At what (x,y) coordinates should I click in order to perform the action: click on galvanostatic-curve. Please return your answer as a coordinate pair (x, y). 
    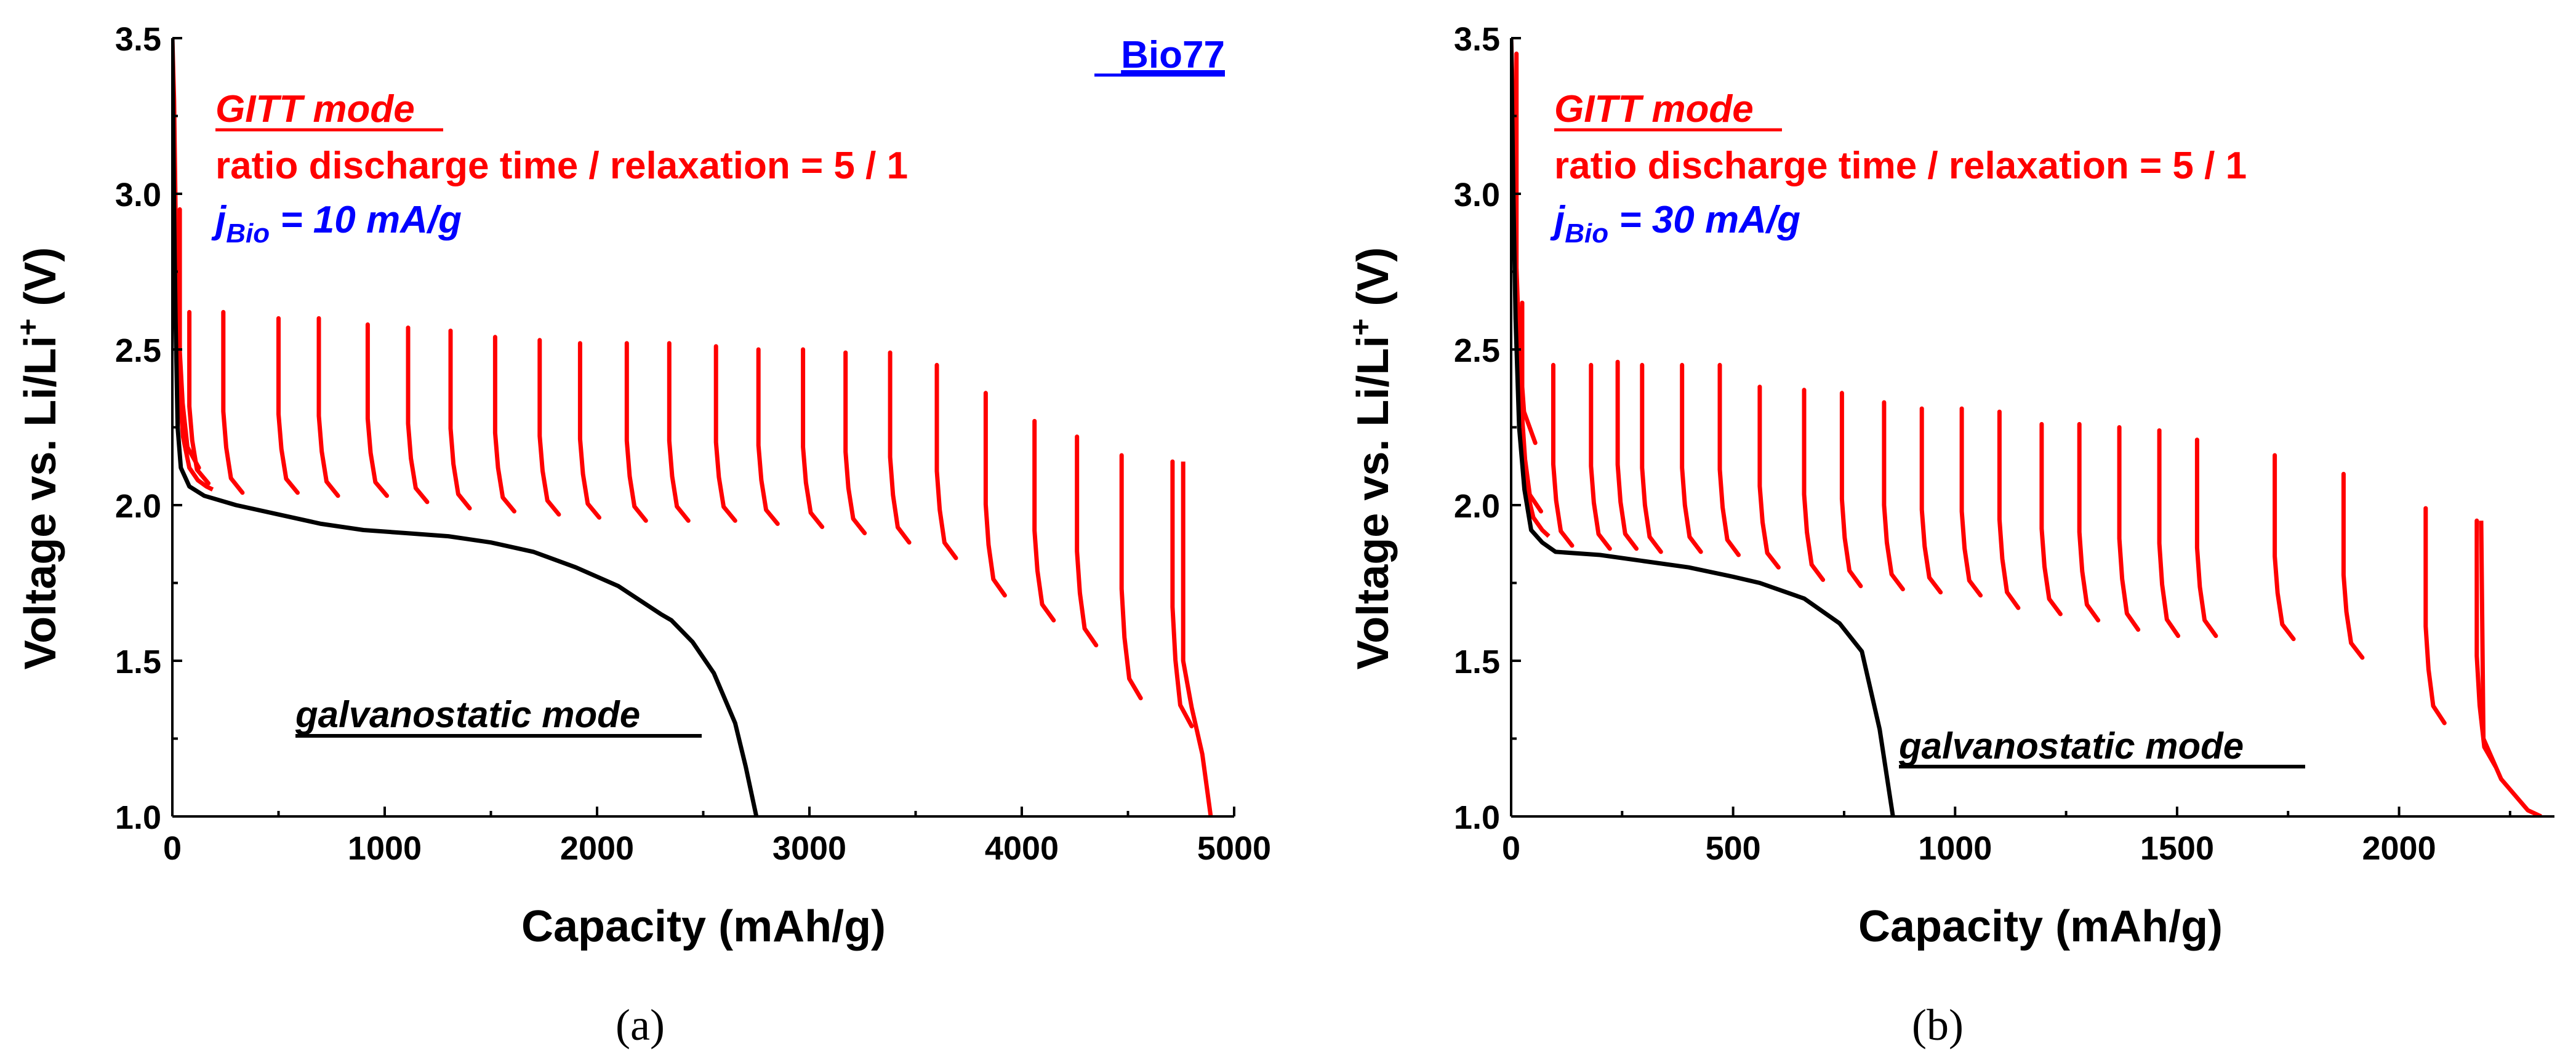
    Looking at the image, I should click on (1703, 427).